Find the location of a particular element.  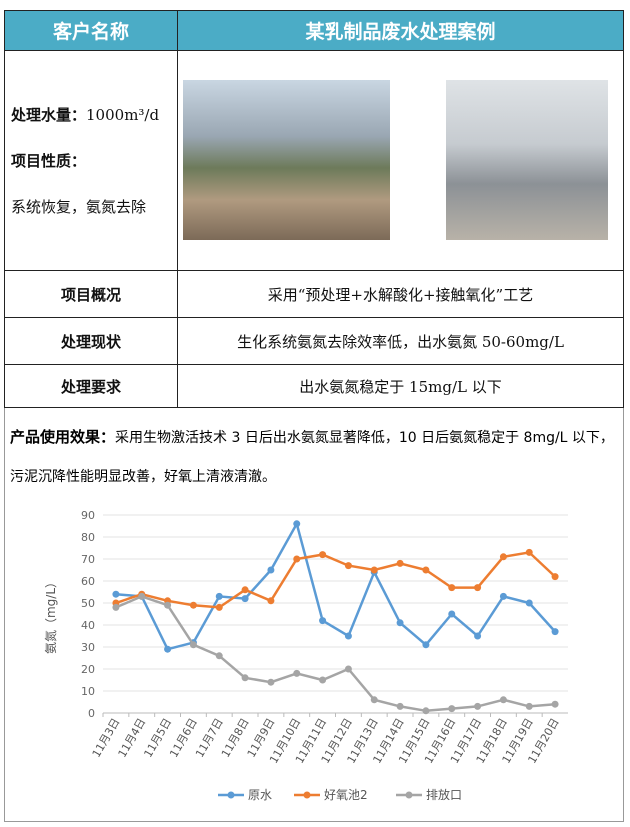

row-value-overview: 采用“预处理+水解酸化+接触氧化”工艺 is located at coordinates (400, 294).